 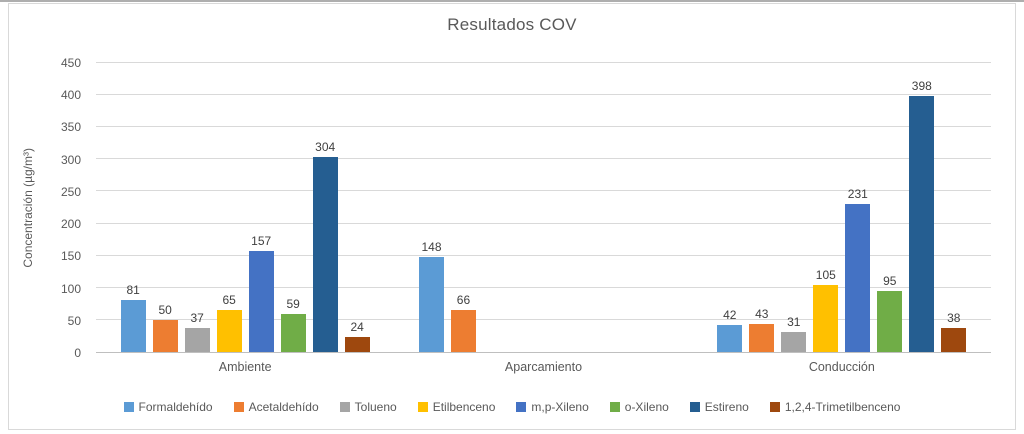 I want to click on bar-Estireno-Conducción, so click(x=922, y=224).